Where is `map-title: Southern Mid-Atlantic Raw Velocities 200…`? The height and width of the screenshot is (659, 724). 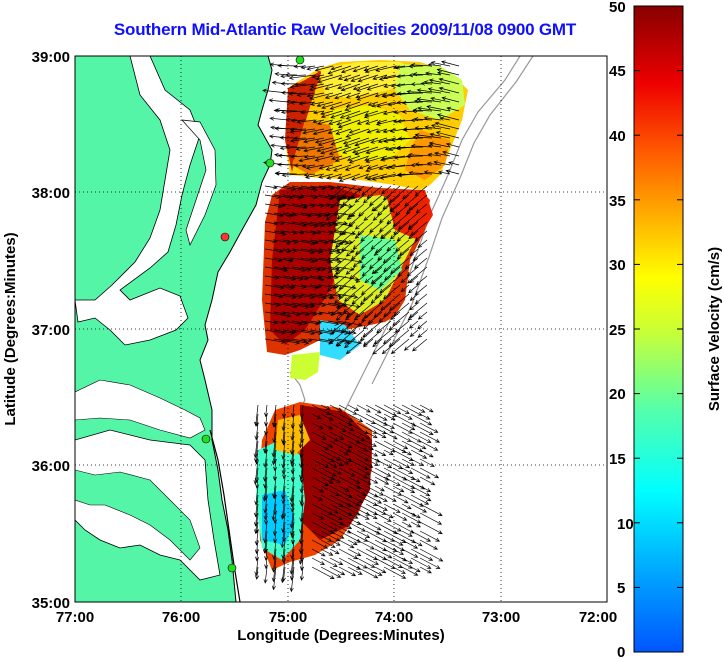 map-title: Southern Mid-Atlantic Raw Velocities 200… is located at coordinates (345, 29).